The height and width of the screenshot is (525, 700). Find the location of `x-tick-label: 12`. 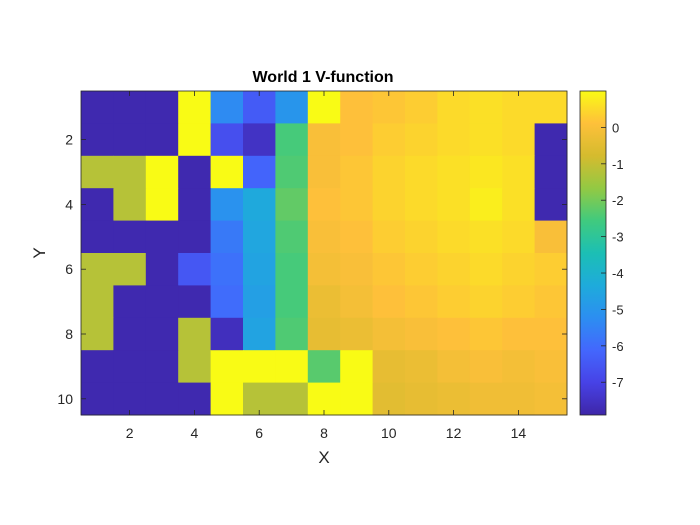

x-tick-label: 12 is located at coordinates (454, 433).